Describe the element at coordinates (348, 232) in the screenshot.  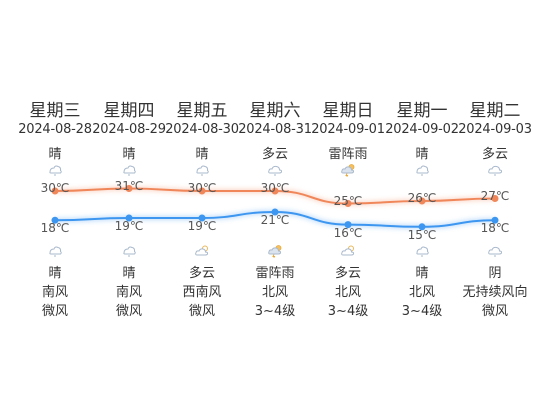
I see `low-temp-label: 16℃` at that location.